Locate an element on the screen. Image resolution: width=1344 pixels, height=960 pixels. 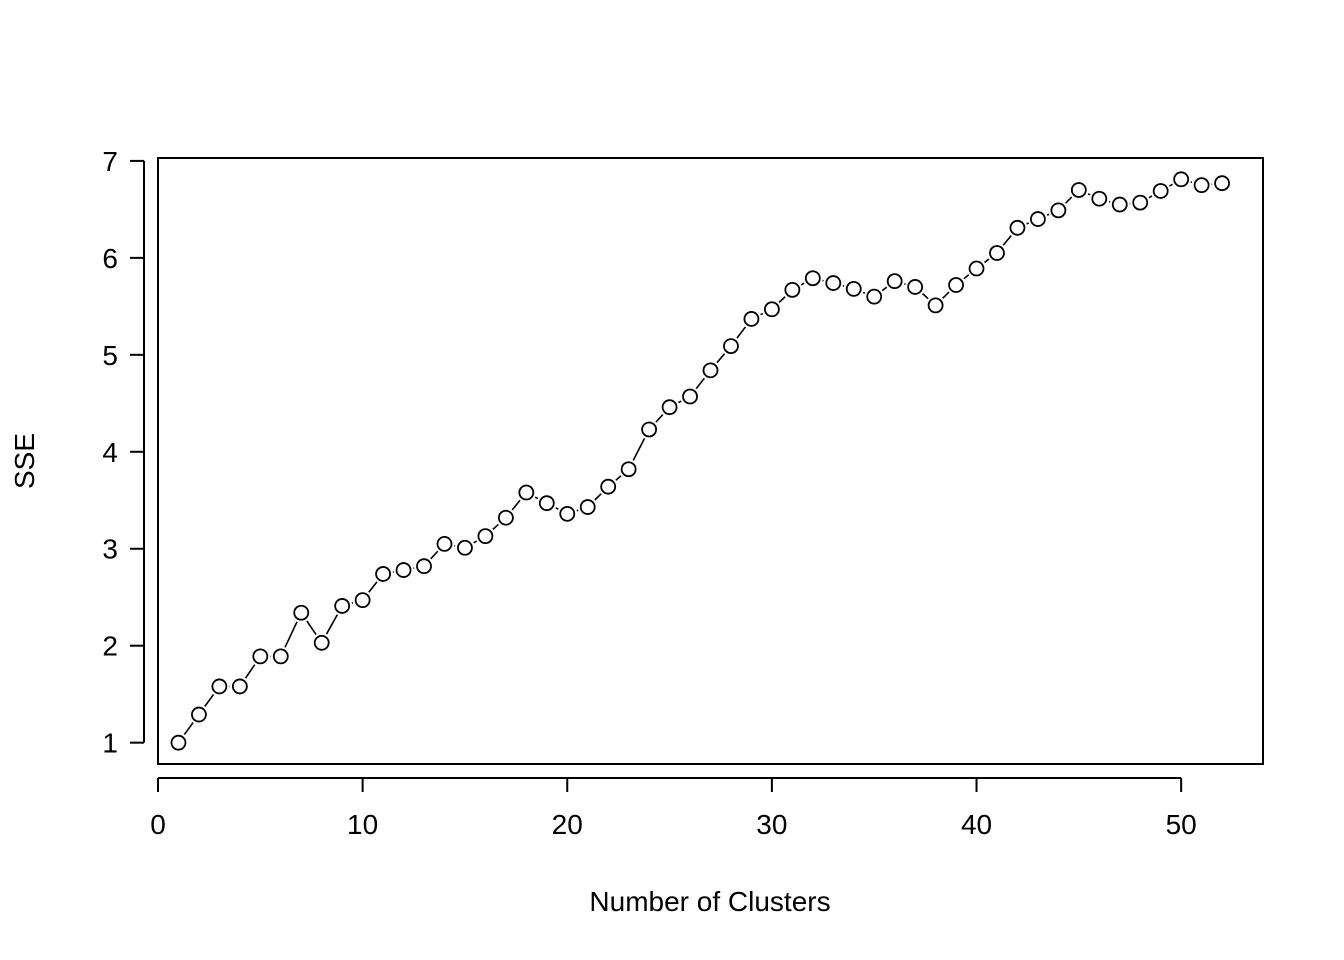
x-tick-label: 10 is located at coordinates (362, 824).